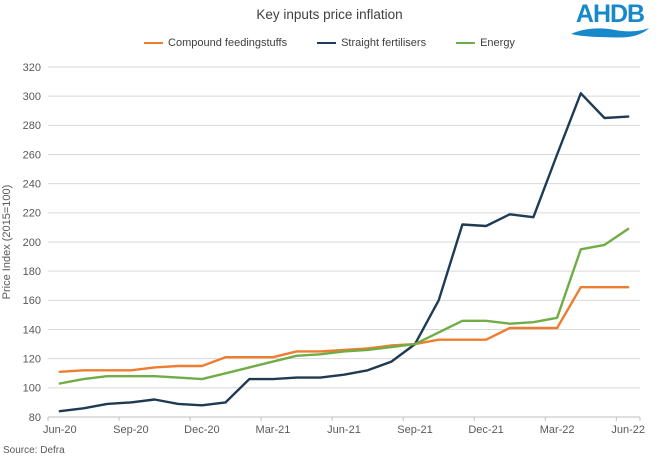  Describe the element at coordinates (32, 214) in the screenshot. I see `y-tick-label: 220` at that location.